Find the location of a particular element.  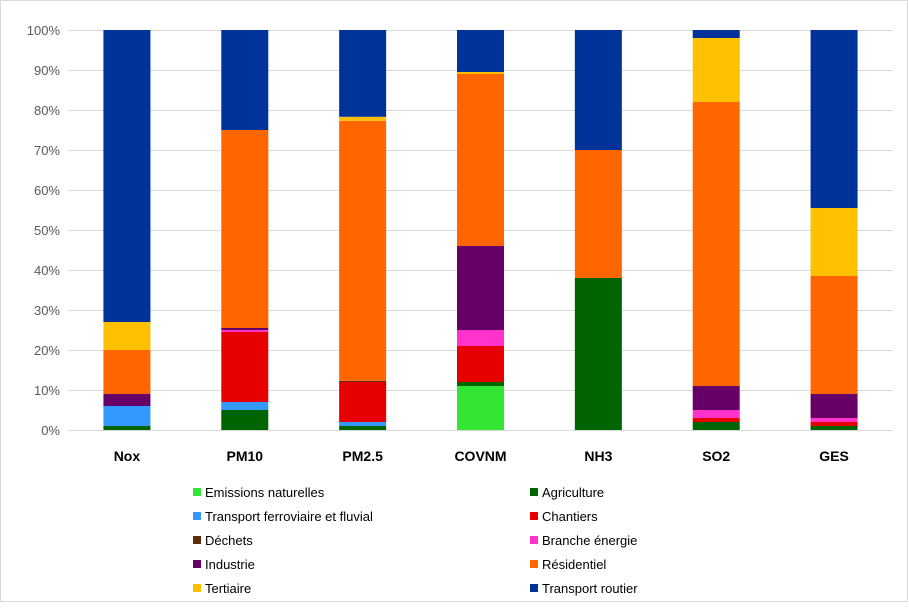

y-tick-label: 10% is located at coordinates (47, 390).